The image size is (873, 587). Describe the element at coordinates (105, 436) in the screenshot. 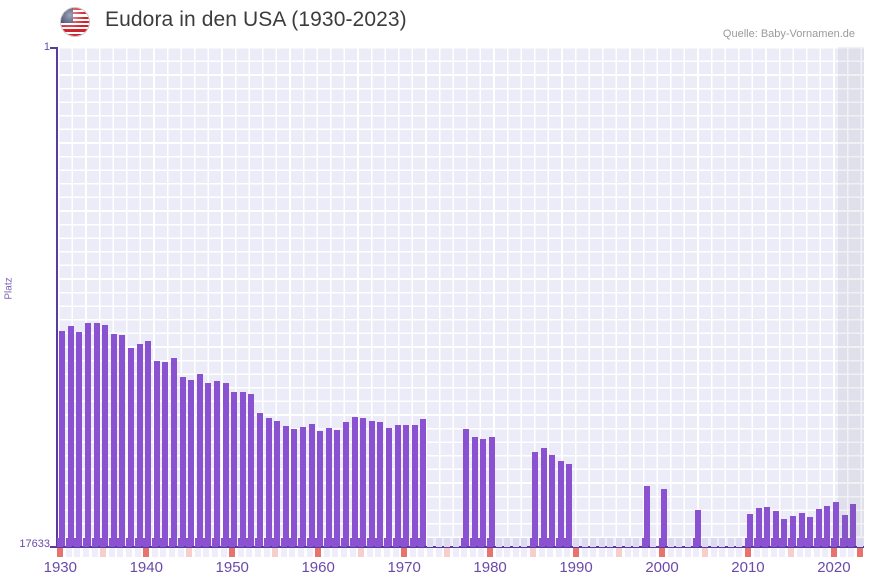

I see `bar-1935` at that location.